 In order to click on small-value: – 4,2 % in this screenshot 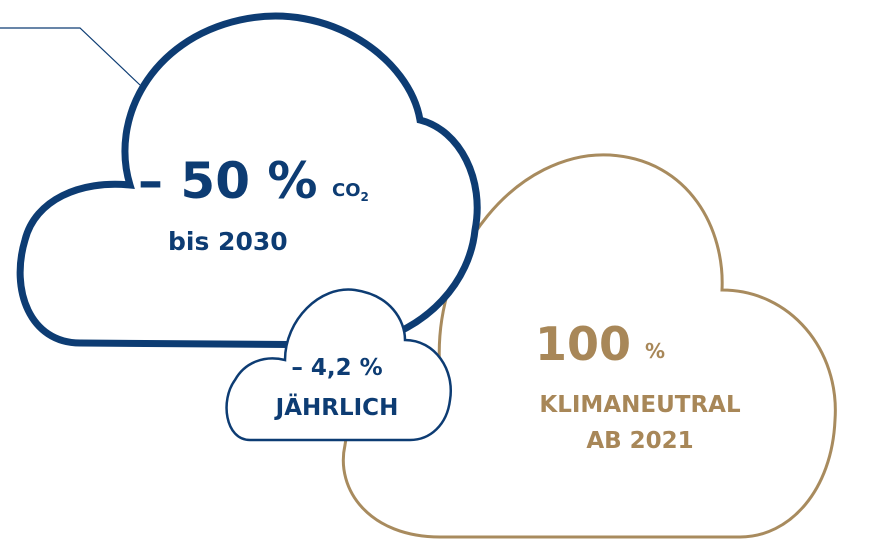, I will do `click(336, 368)`.